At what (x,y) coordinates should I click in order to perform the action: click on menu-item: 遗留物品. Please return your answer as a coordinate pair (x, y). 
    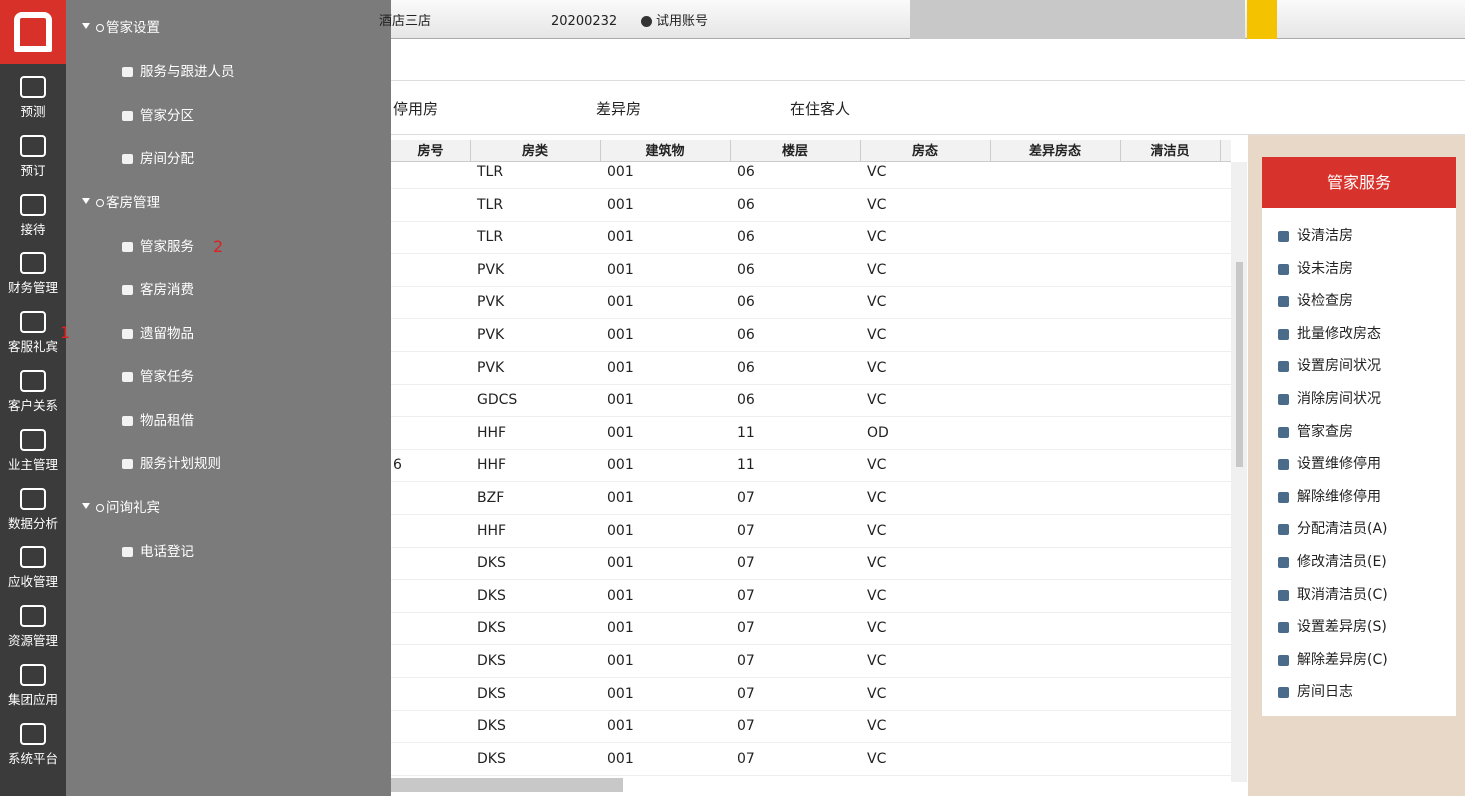
    Looking at the image, I should click on (167, 333).